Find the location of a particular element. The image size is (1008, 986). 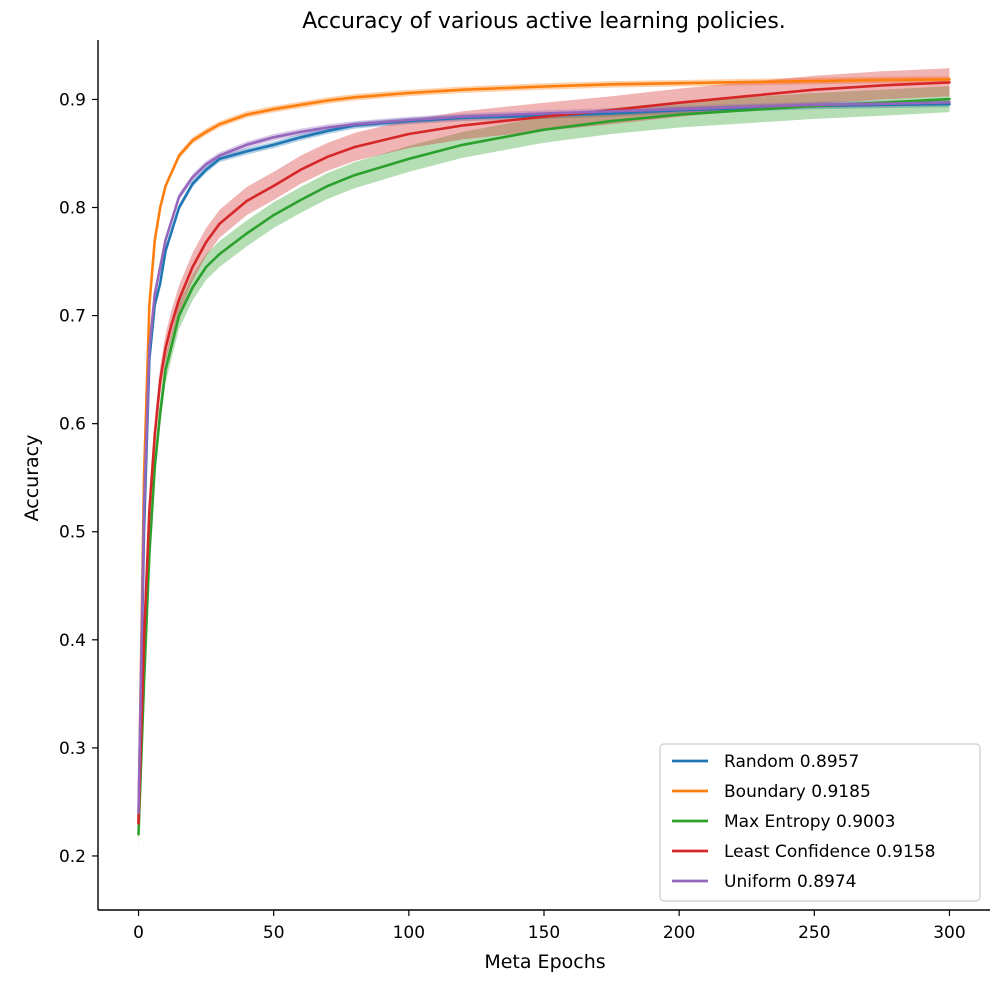

x-tick-label: 200 is located at coordinates (679, 933).